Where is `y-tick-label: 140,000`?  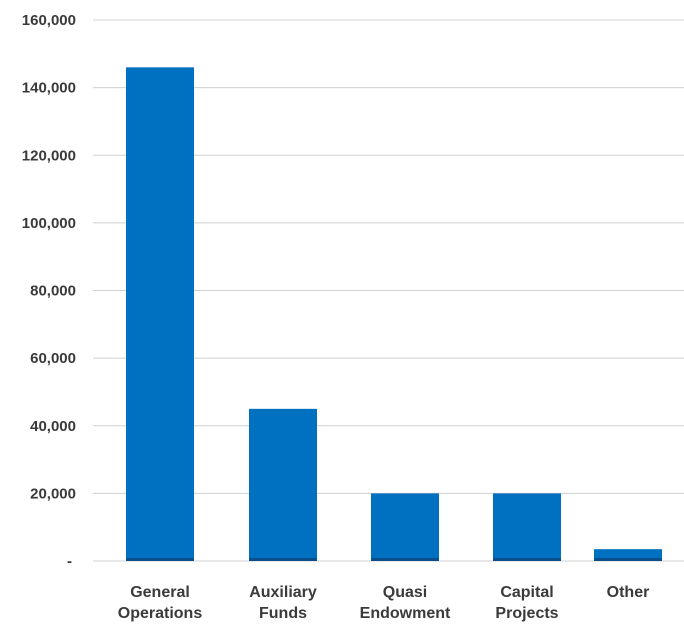 y-tick-label: 140,000 is located at coordinates (49, 88).